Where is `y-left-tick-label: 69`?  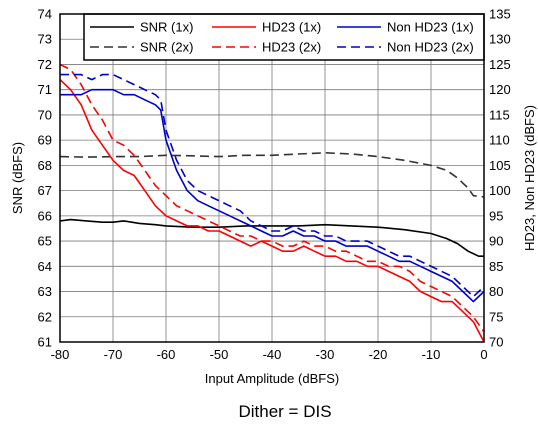
y-left-tick-label: 69 is located at coordinates (45, 140).